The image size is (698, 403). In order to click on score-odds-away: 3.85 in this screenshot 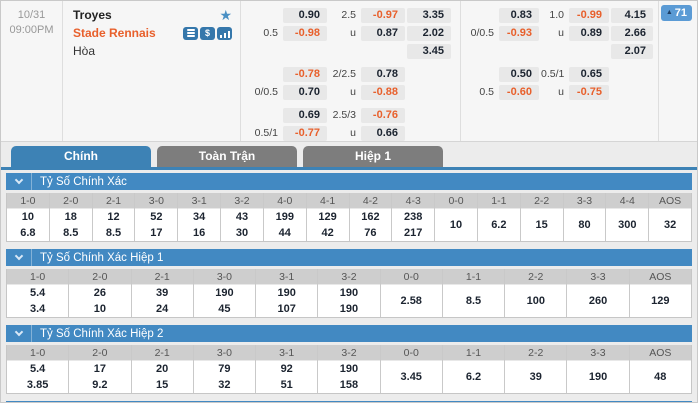, I will do `click(37, 385)`.